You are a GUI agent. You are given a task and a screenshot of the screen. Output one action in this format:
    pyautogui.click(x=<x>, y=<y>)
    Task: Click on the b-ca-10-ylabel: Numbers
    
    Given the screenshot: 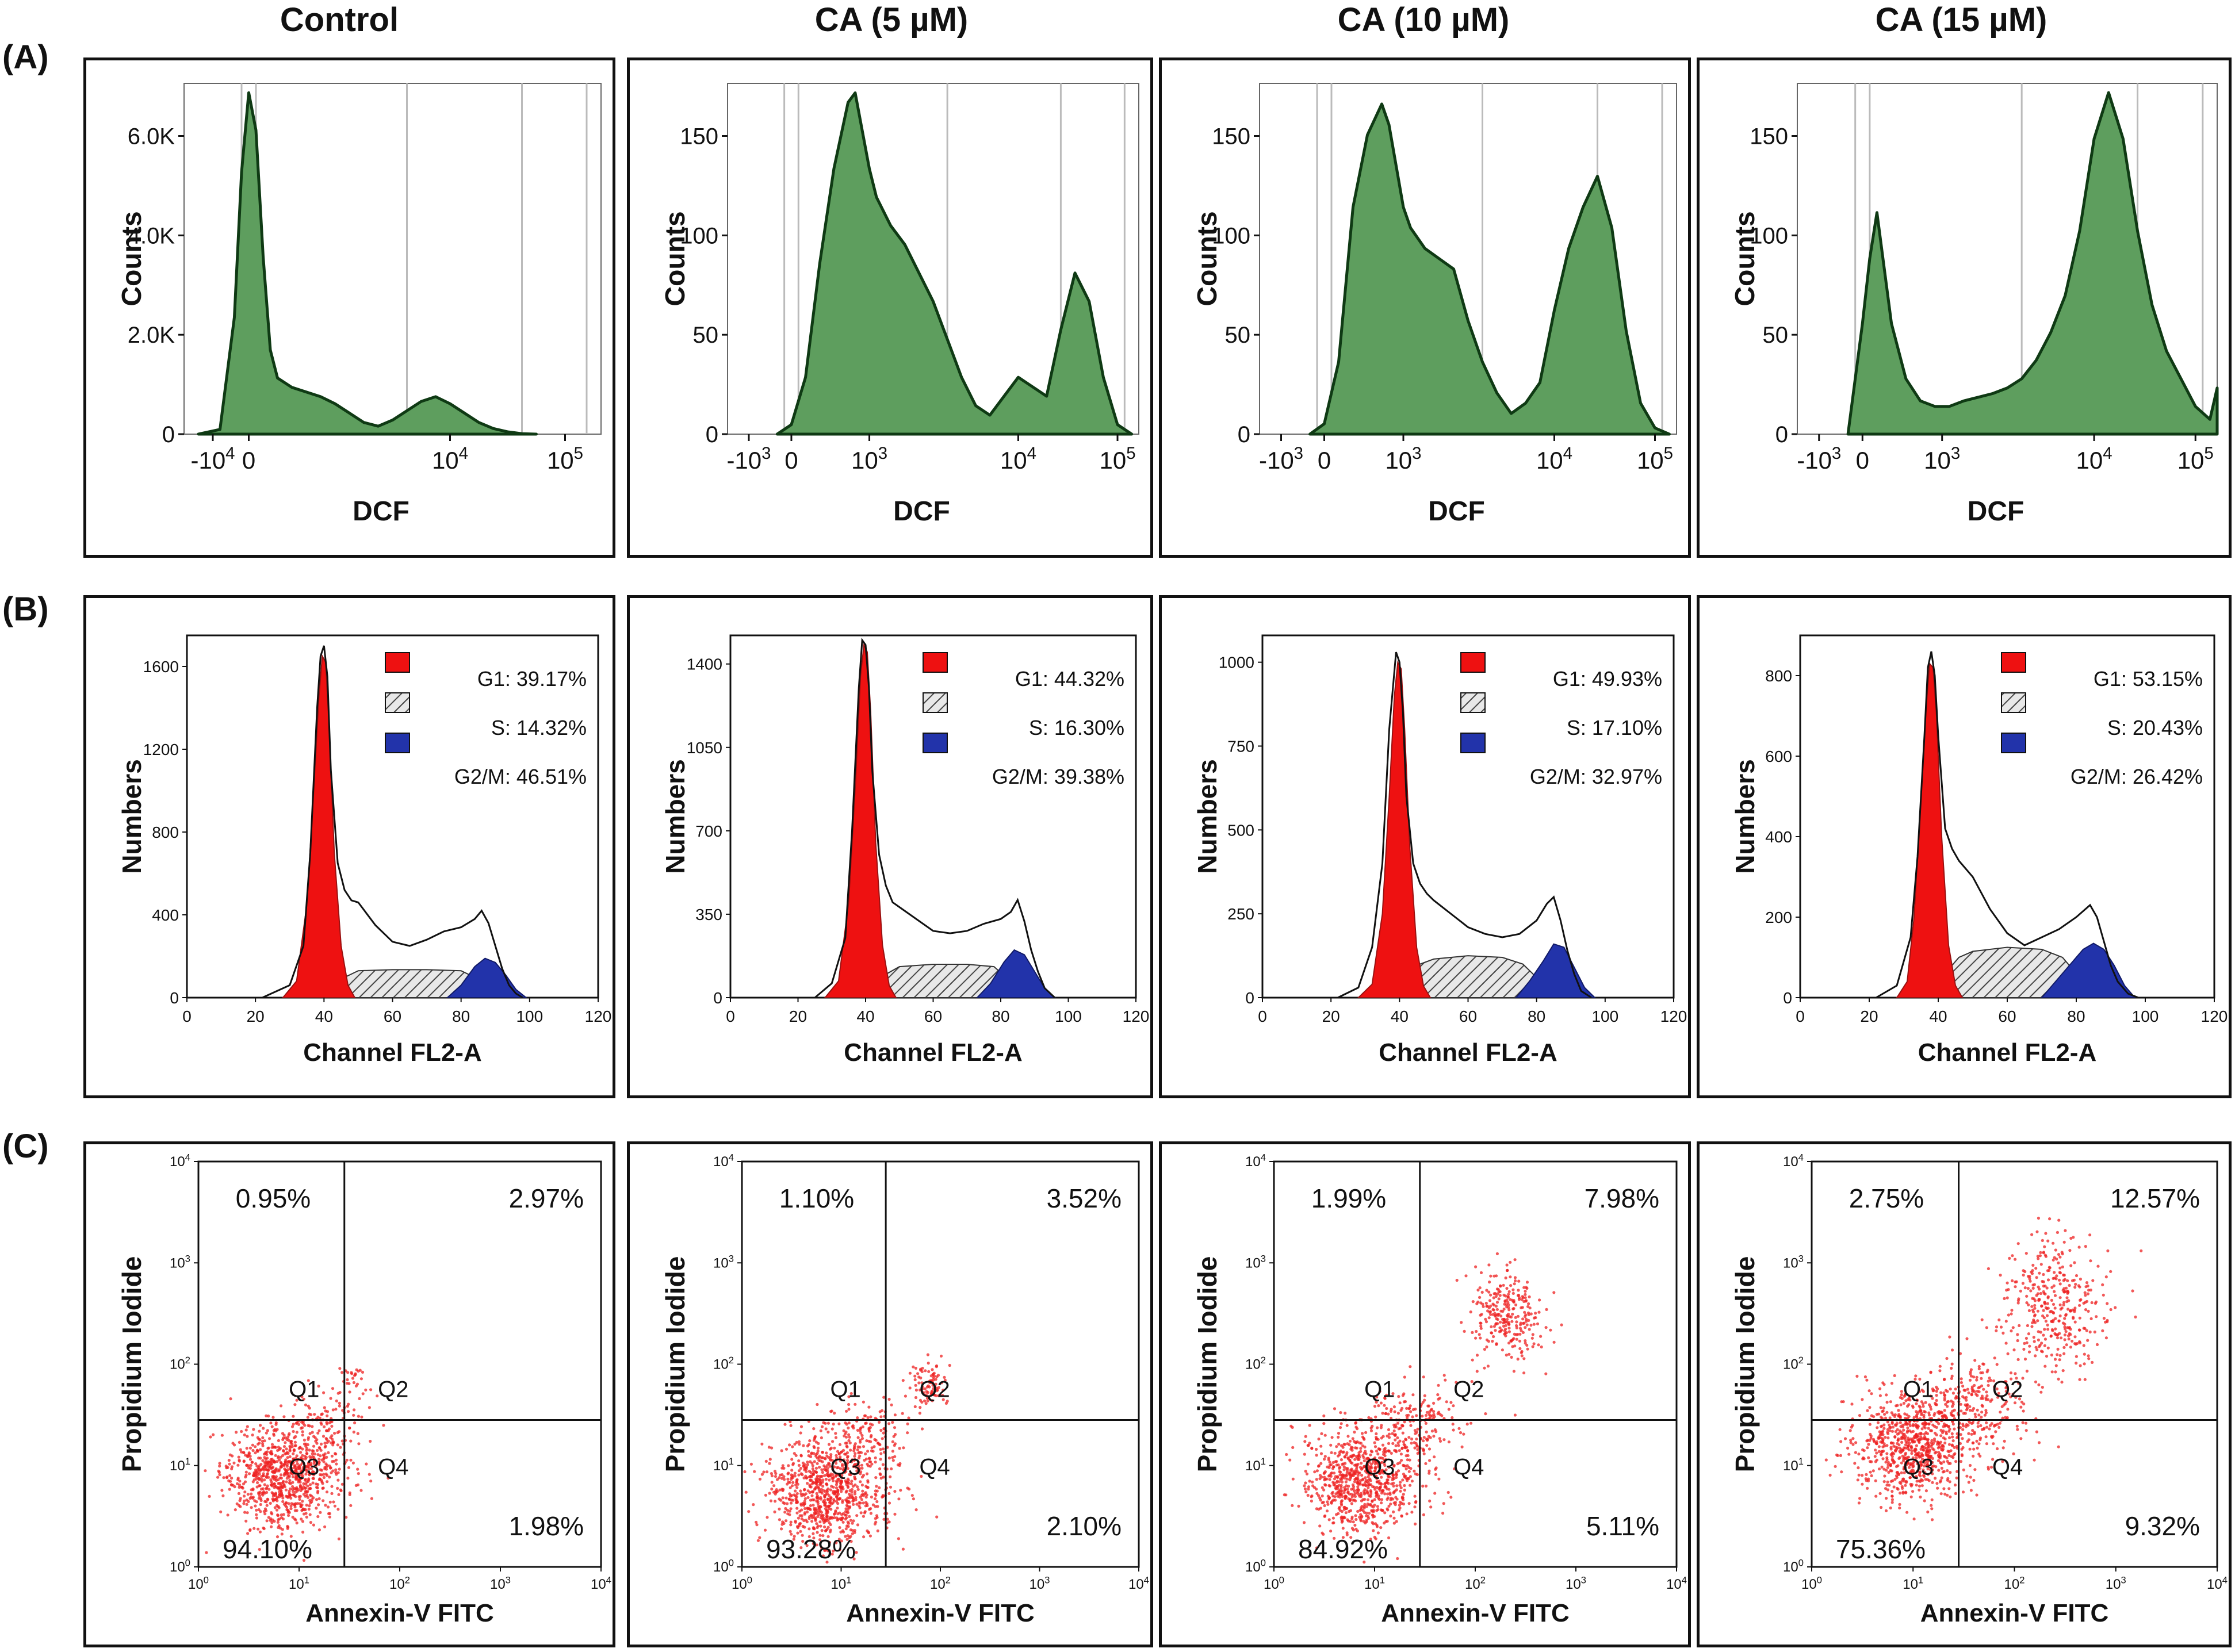 What is the action you would take?
    pyautogui.click(x=1207, y=816)
    